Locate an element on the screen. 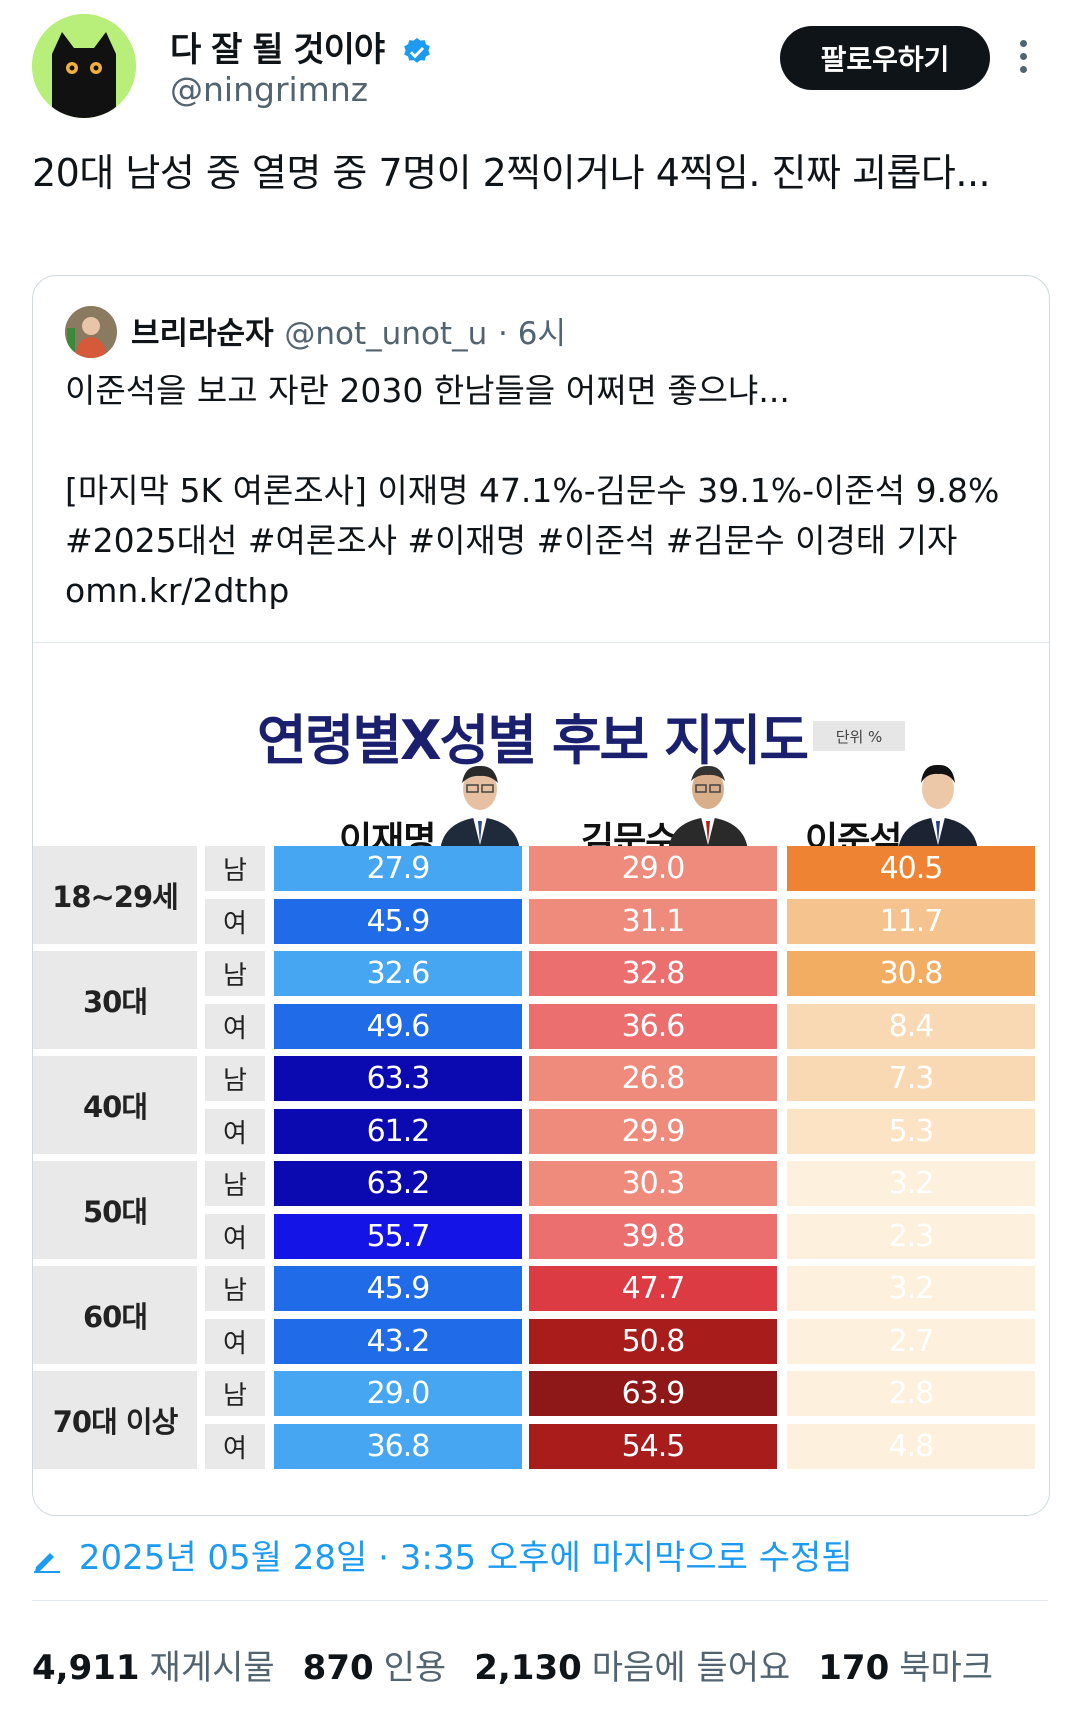  quotes-count: 870 is located at coordinates (338, 1668).